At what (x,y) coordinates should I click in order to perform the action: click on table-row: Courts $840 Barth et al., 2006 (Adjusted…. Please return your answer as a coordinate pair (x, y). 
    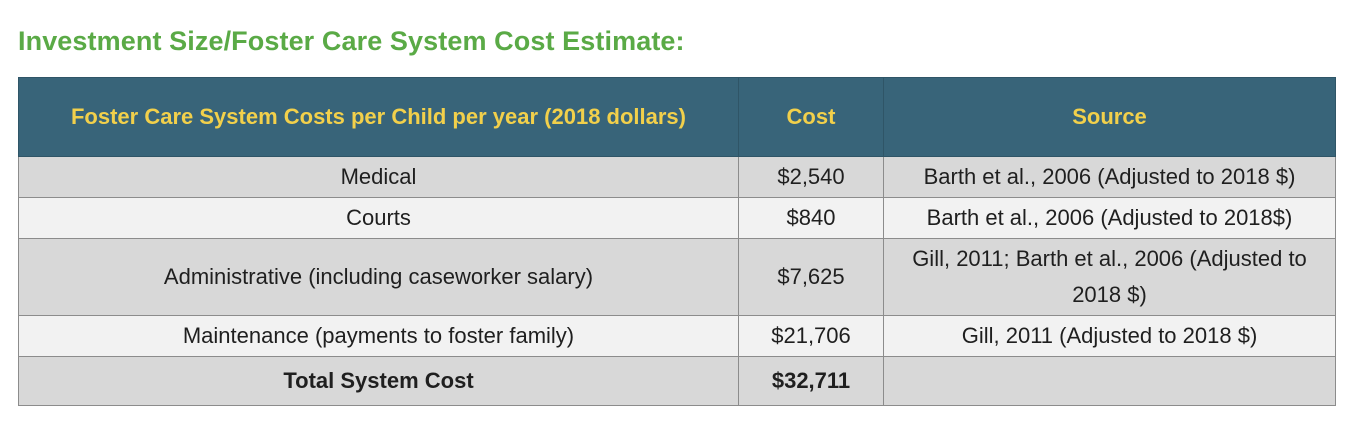
    Looking at the image, I should click on (677, 218).